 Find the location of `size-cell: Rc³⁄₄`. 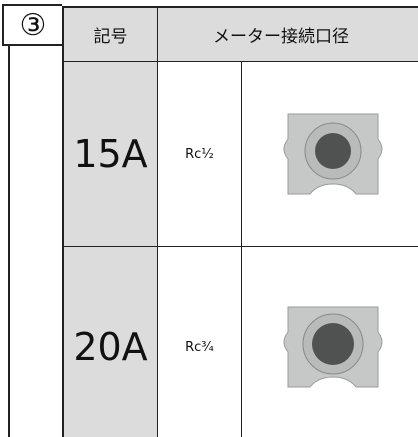

size-cell: Rc³⁄₄ is located at coordinates (200, 342).